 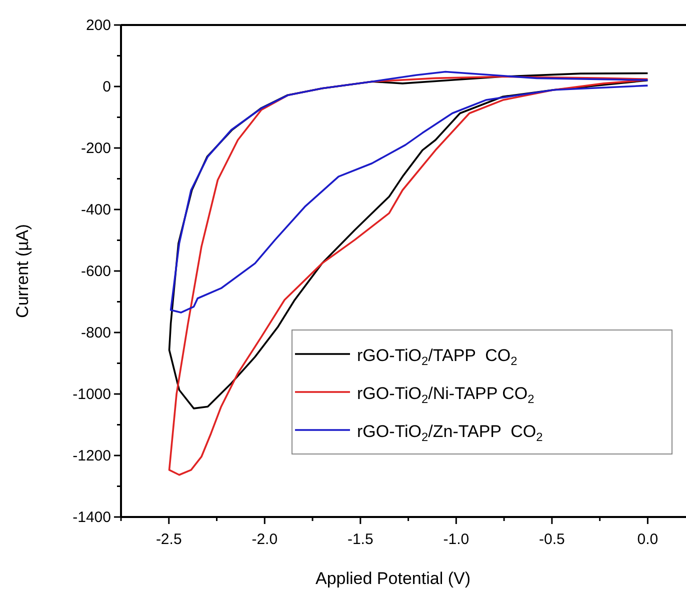 What do you see at coordinates (95, 148) in the screenshot?
I see `y-tick-label: -200` at bounding box center [95, 148].